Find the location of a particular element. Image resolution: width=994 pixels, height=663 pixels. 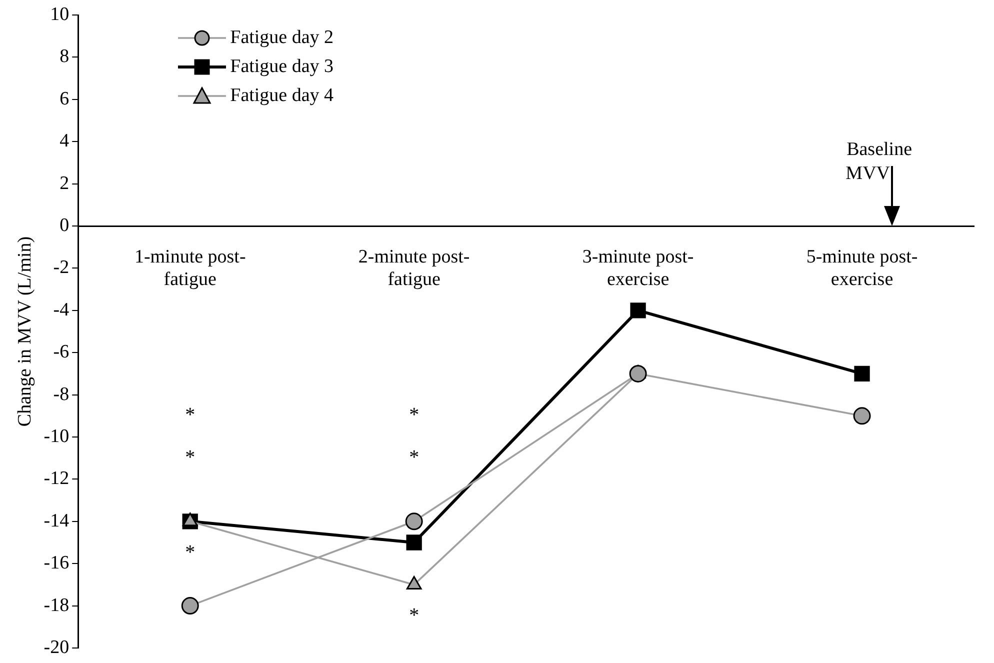

y-tick-label: 4 is located at coordinates (65, 141).